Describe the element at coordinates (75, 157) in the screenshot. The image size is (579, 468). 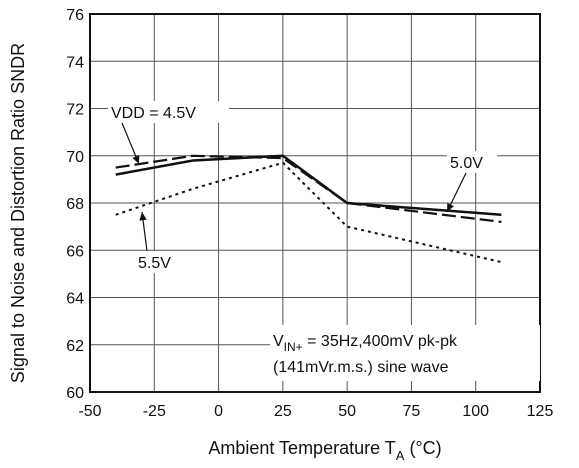
I see `y-tick-label: 70` at that location.